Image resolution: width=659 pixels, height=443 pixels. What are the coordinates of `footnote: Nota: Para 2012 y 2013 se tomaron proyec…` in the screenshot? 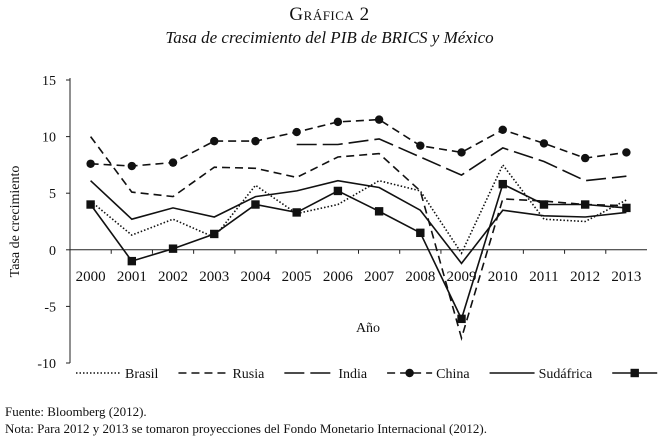 It's located at (246, 428).